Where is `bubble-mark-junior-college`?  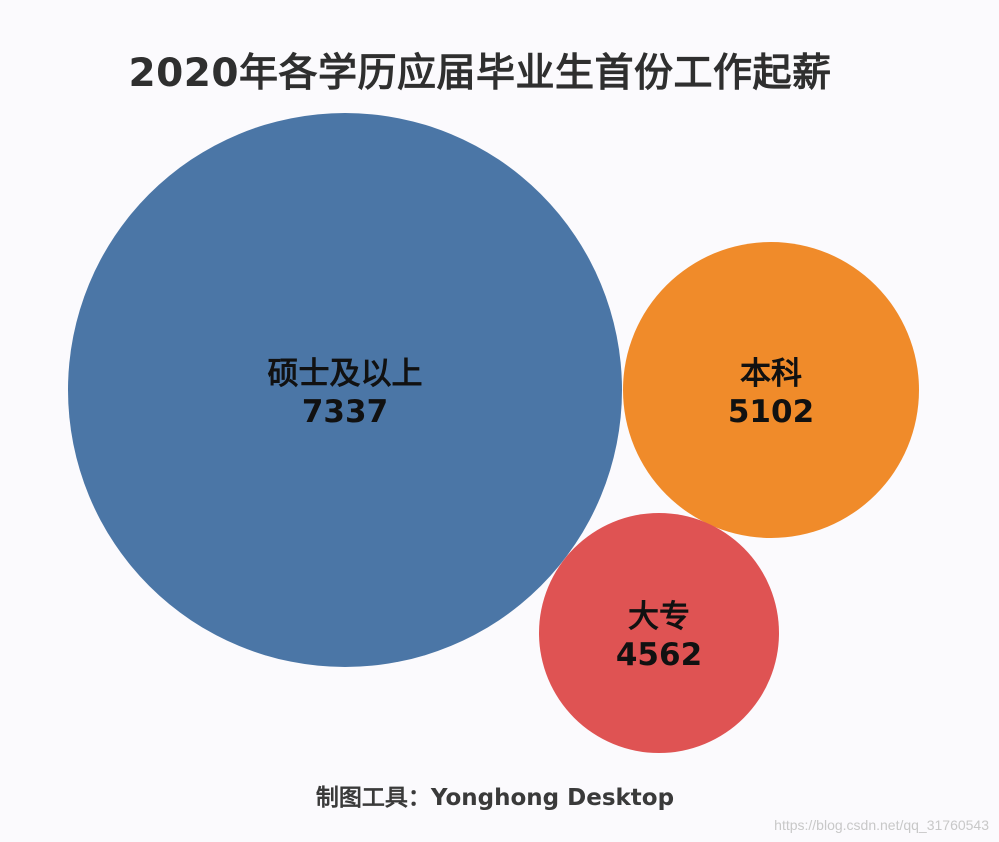 bubble-mark-junior-college is located at coordinates (659, 633).